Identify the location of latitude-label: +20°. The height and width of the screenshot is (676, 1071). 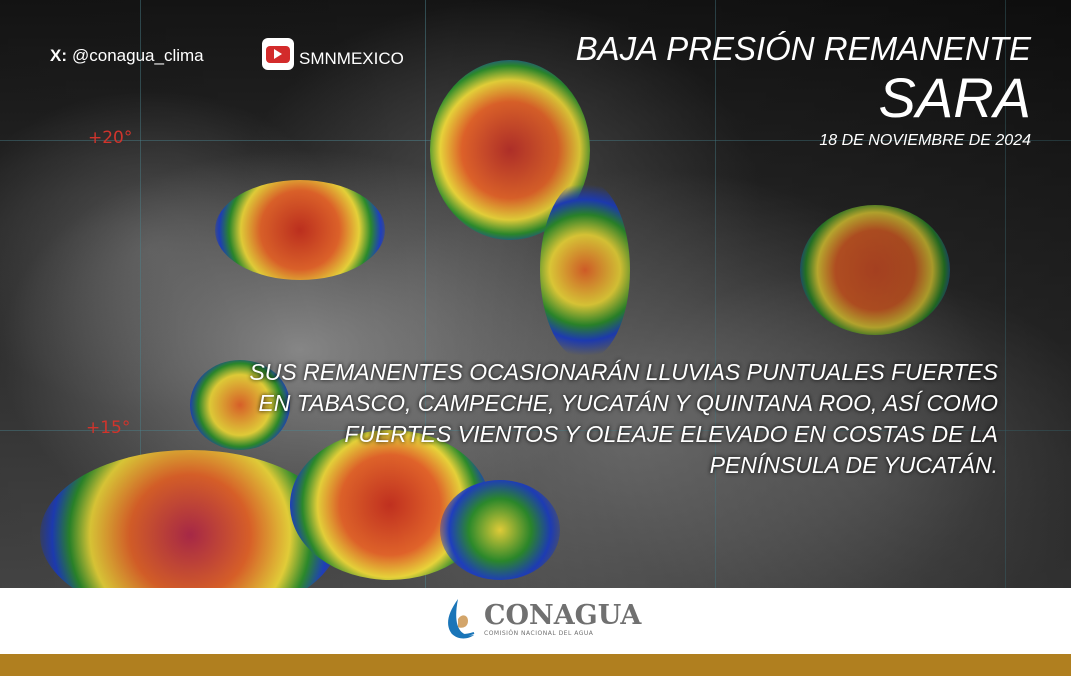
(110, 138).